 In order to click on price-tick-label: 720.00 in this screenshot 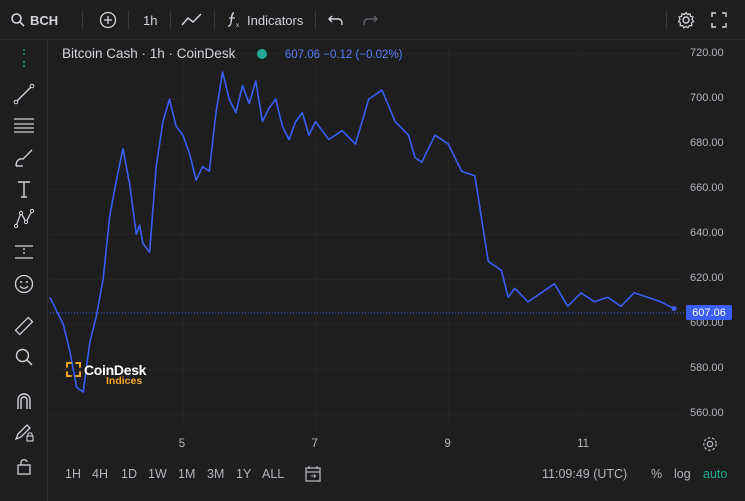, I will do `click(707, 53)`.